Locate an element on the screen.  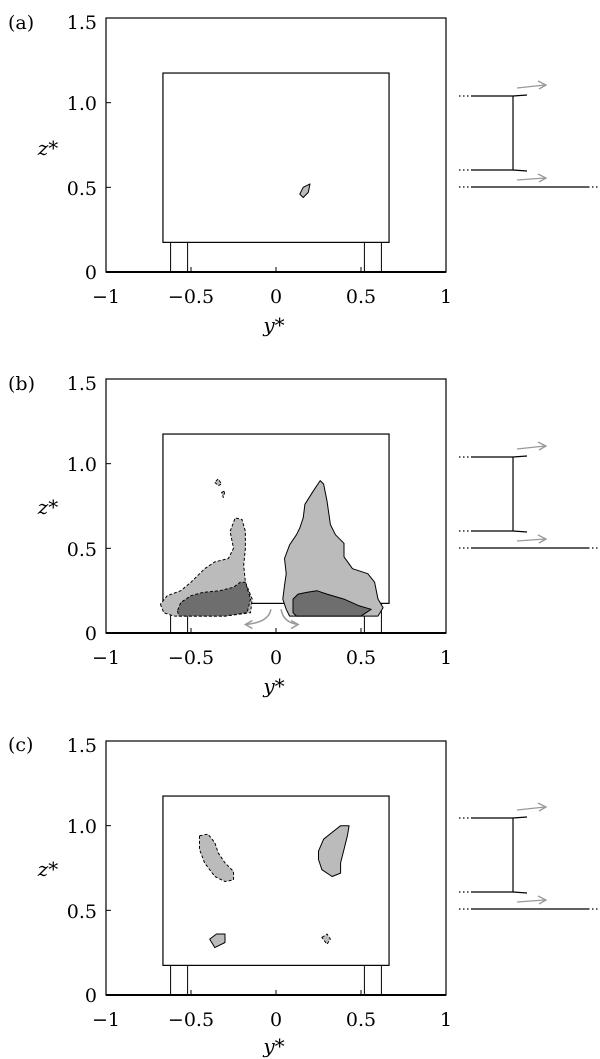
panel-label: (a) is located at coordinates (21, 23).